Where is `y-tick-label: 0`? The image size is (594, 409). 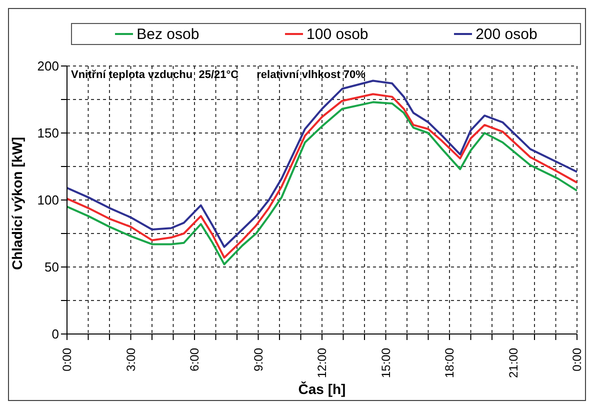 y-tick-label: 0 is located at coordinates (55, 334).